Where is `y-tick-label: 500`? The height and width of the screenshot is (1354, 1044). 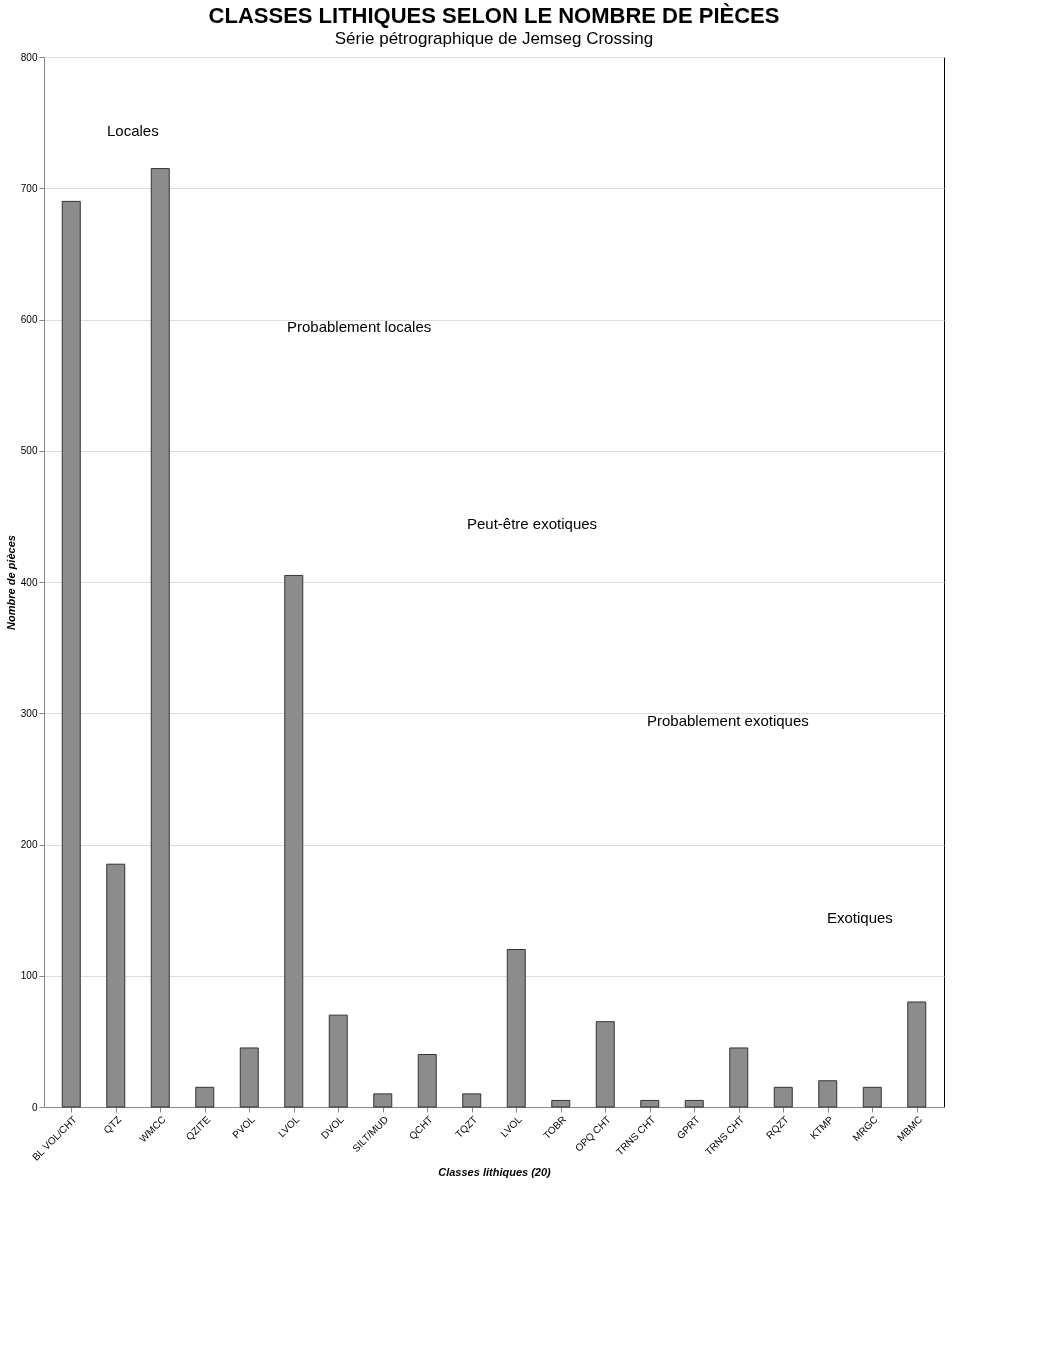 y-tick-label: 500 is located at coordinates (29, 451).